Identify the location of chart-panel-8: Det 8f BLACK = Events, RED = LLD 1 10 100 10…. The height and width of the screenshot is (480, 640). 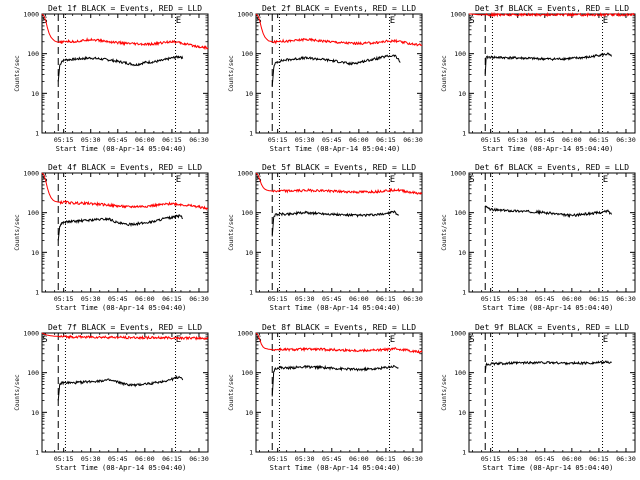
(325, 397).